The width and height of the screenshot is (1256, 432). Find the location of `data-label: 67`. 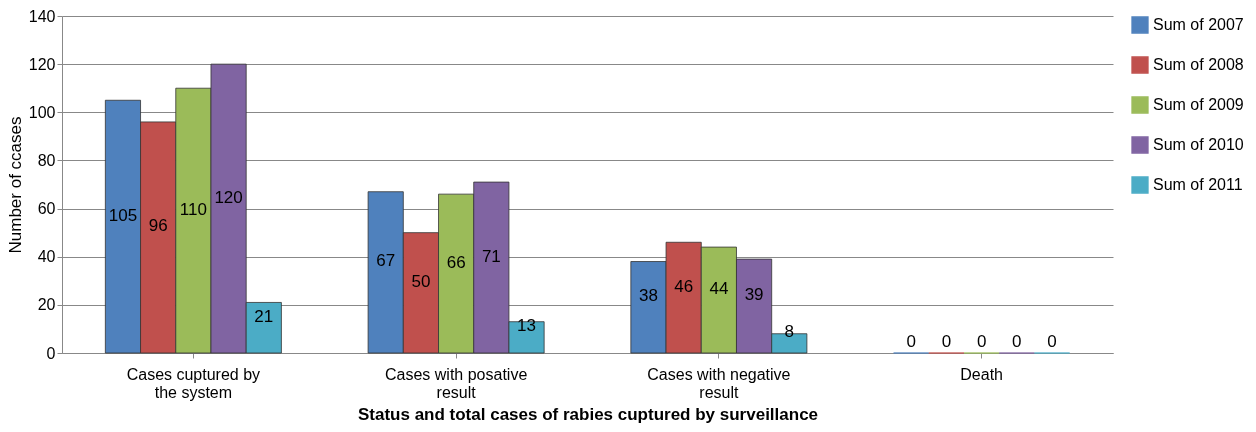

data-label: 67 is located at coordinates (386, 261).